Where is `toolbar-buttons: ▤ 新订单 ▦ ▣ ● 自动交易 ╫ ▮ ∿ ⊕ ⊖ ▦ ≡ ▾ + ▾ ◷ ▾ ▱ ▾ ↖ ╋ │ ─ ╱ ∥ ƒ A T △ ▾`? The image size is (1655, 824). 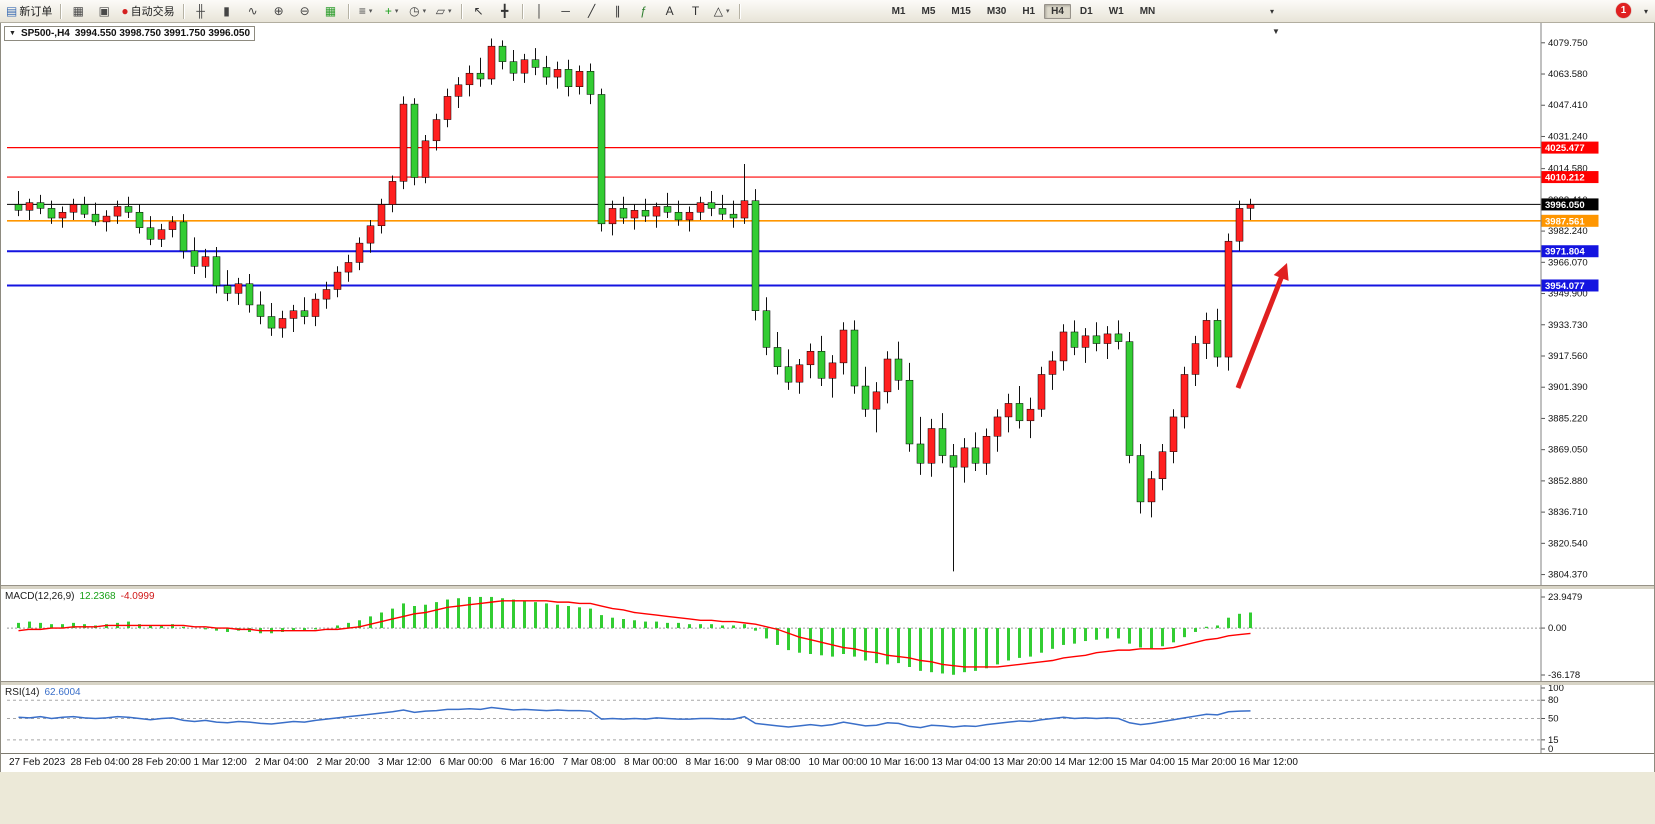 toolbar-buttons: ▤ 新订单 ▦ ▣ ● 自动交易 ╫ ▮ ∿ ⊕ ⊖ ▦ ≡ ▾ + ▾ ◷ ▾ ▱ ▾ ↖ ╋ │ ─ ╱ ∥ ƒ A T △ ▾ is located at coordinates (373, 11).